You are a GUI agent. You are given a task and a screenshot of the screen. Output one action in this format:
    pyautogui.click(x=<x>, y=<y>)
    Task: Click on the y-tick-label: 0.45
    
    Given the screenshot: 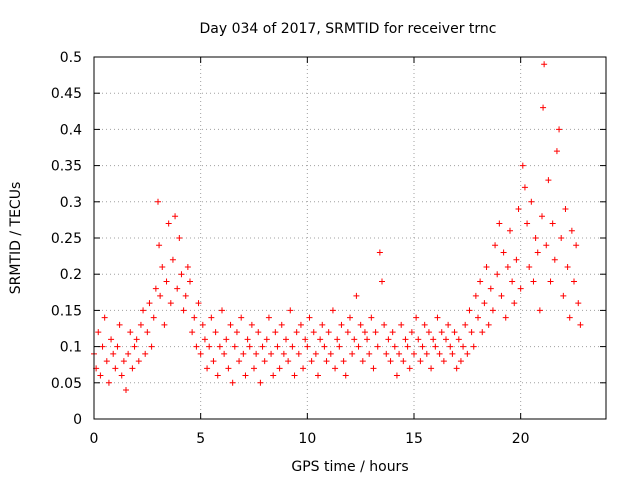 What is the action you would take?
    pyautogui.click(x=66, y=94)
    